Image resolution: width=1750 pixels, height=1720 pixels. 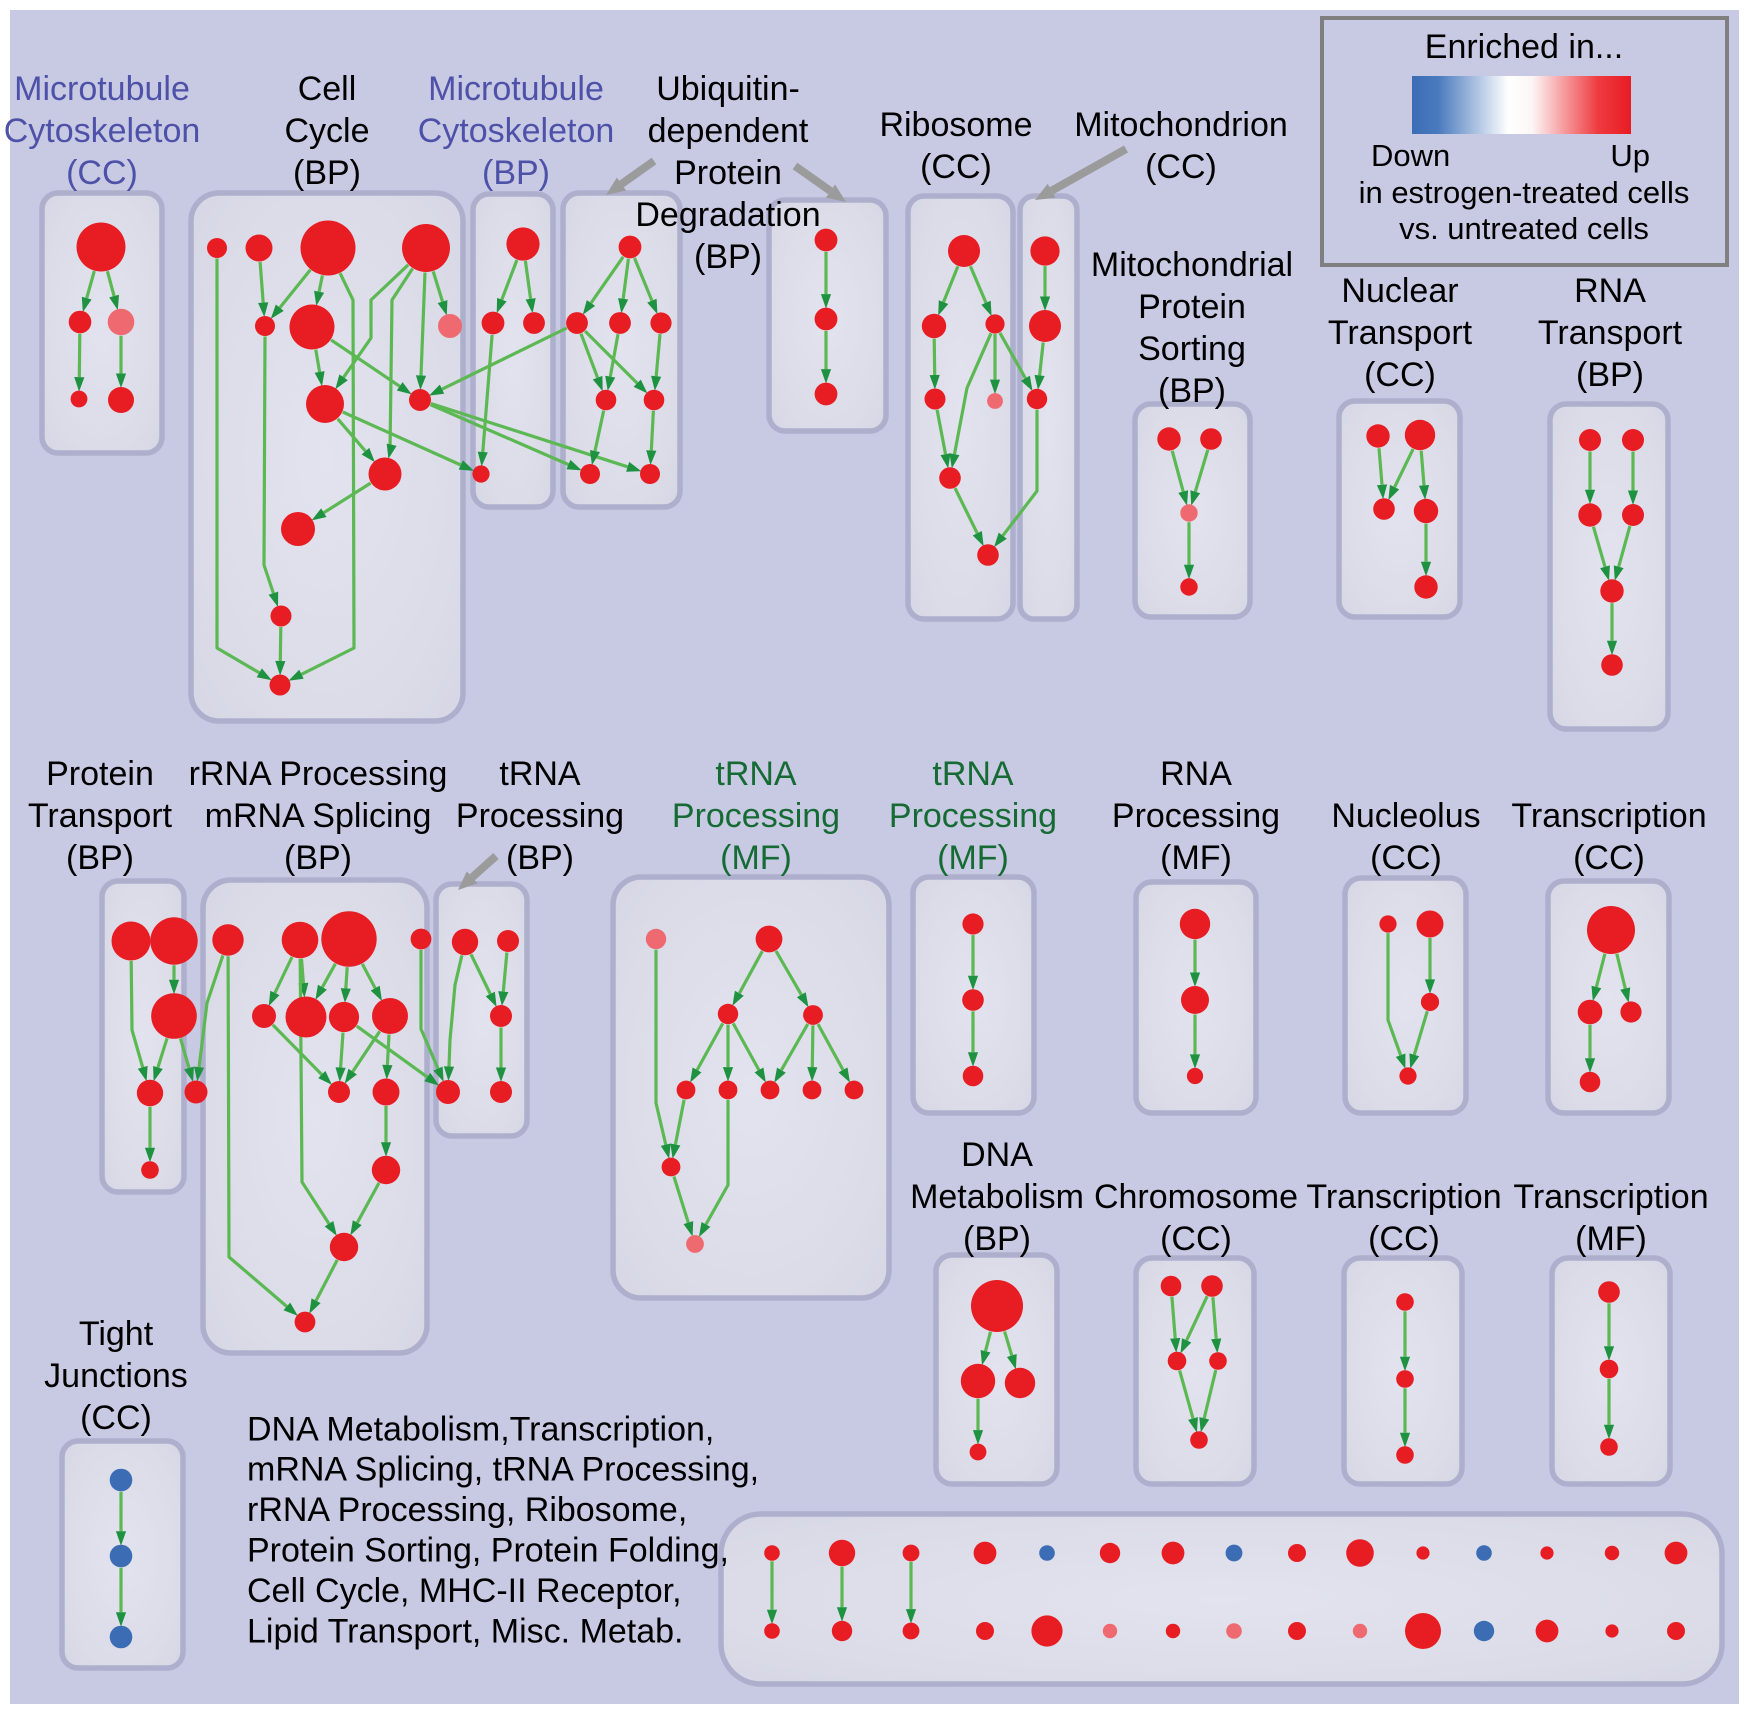 I want to click on svg-text: Lipid Transport, Misc. Metab., so click(x=465, y=1631).